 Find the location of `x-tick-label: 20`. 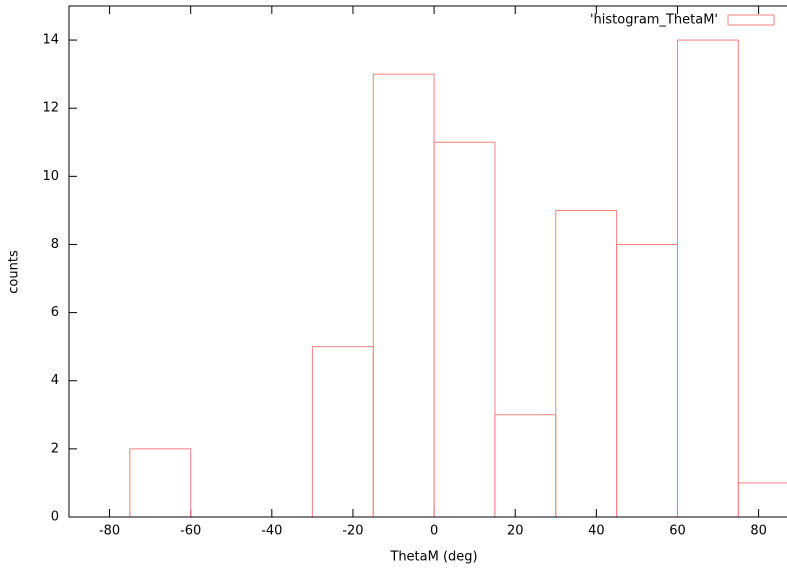

x-tick-label: 20 is located at coordinates (515, 531).